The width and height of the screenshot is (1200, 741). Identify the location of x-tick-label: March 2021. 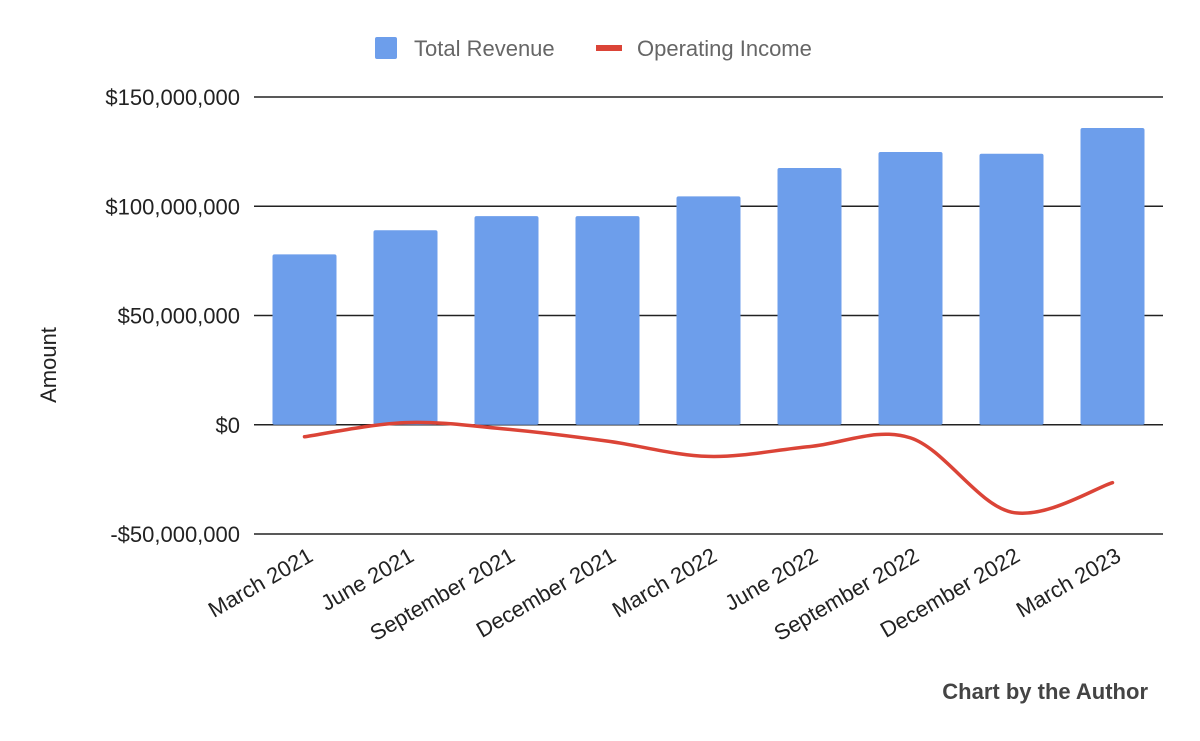
(260, 583).